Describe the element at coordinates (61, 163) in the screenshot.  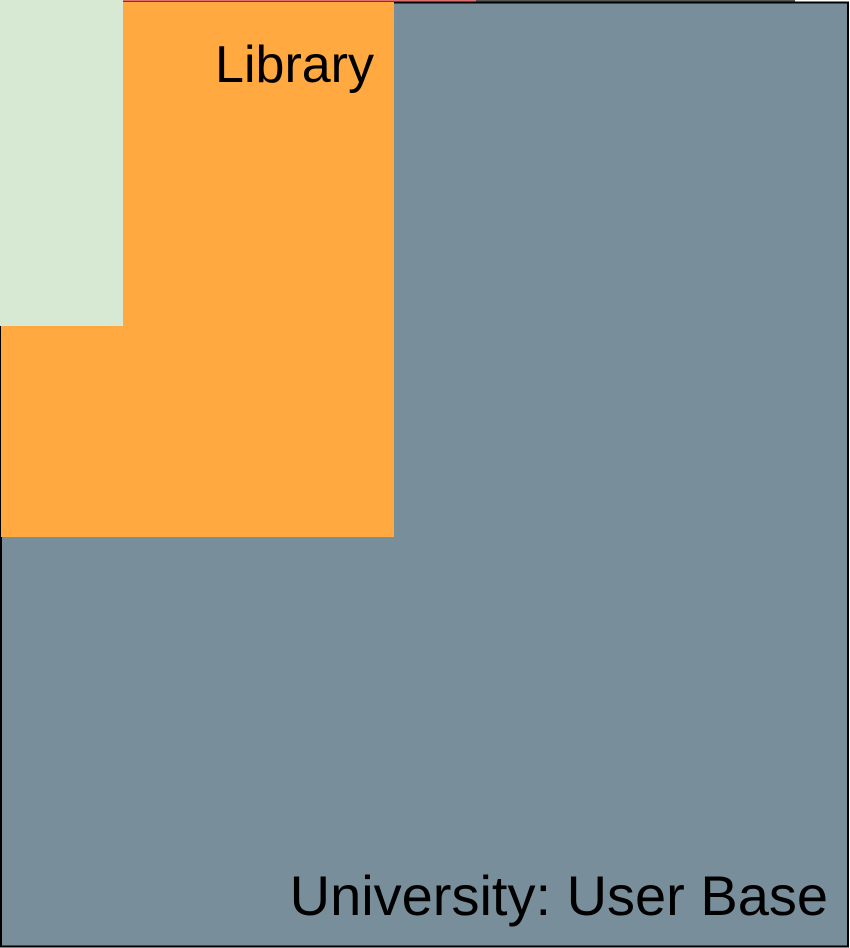
I see `inner-region` at that location.